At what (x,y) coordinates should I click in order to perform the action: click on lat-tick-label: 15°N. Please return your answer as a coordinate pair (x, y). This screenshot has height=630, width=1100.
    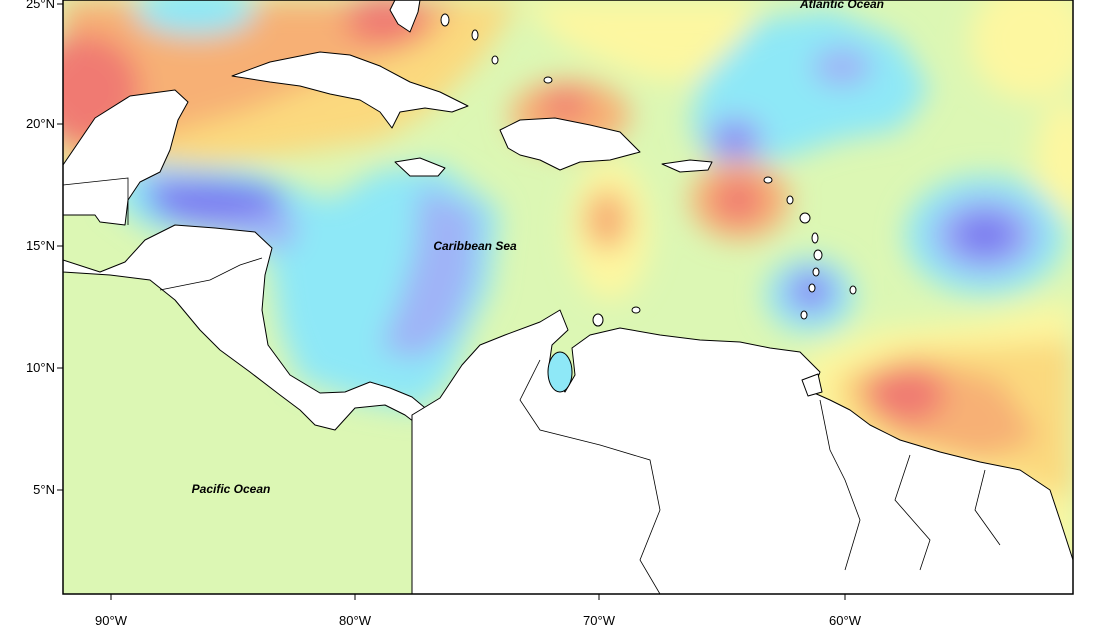
    Looking at the image, I should click on (40, 245).